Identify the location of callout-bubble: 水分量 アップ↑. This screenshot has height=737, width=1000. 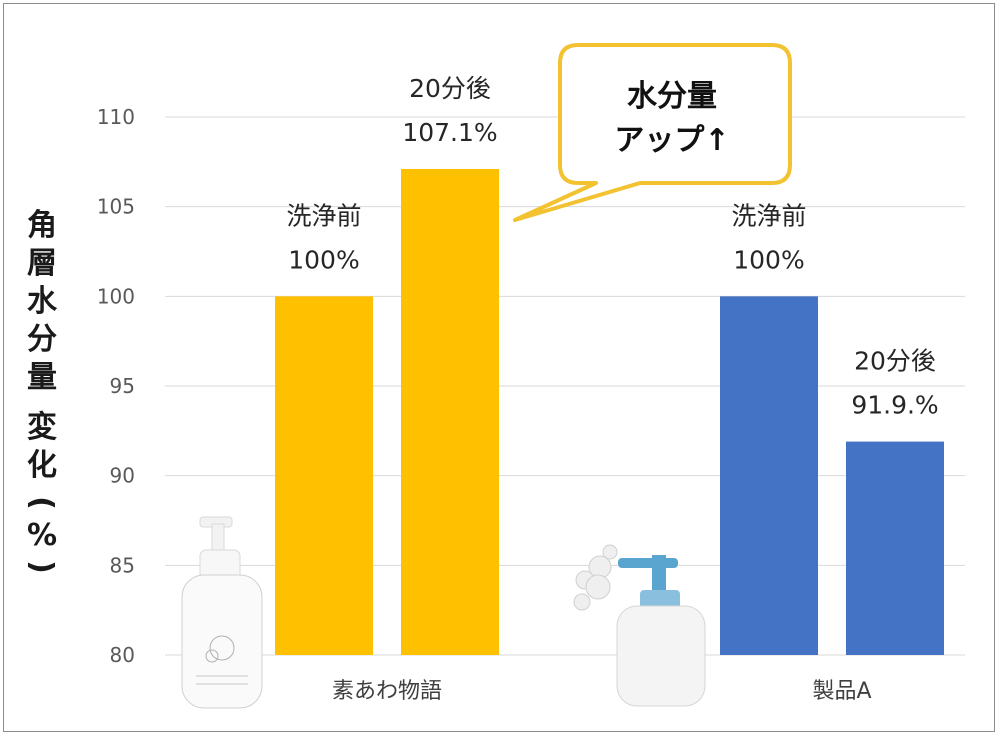
(652, 132).